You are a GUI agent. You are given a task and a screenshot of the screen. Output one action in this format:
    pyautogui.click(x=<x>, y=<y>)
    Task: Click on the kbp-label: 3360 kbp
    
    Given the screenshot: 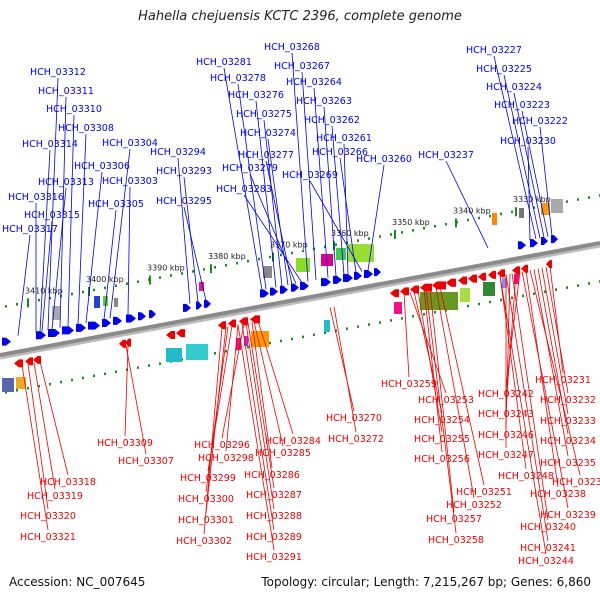 What is the action you would take?
    pyautogui.click(x=350, y=233)
    